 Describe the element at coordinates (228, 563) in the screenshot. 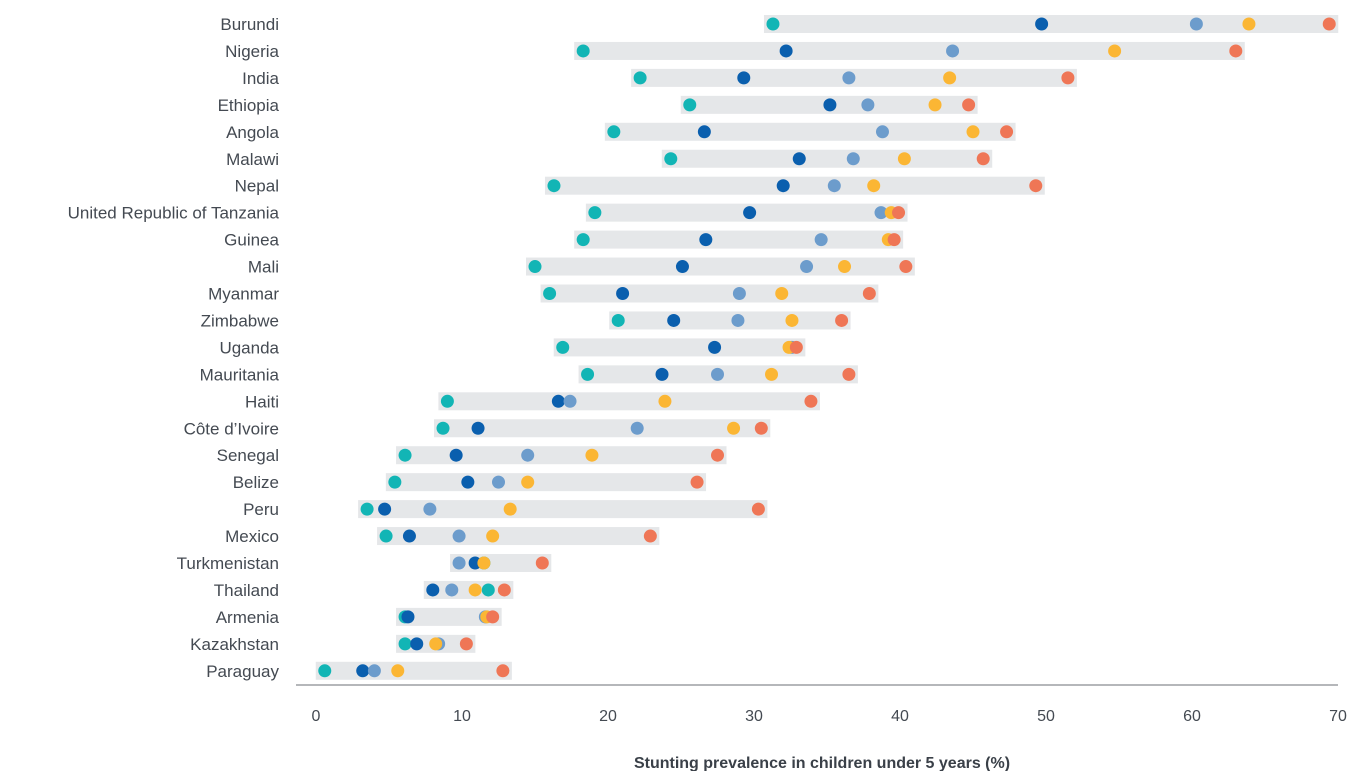

I see `country-label: Turkmenistan` at that location.